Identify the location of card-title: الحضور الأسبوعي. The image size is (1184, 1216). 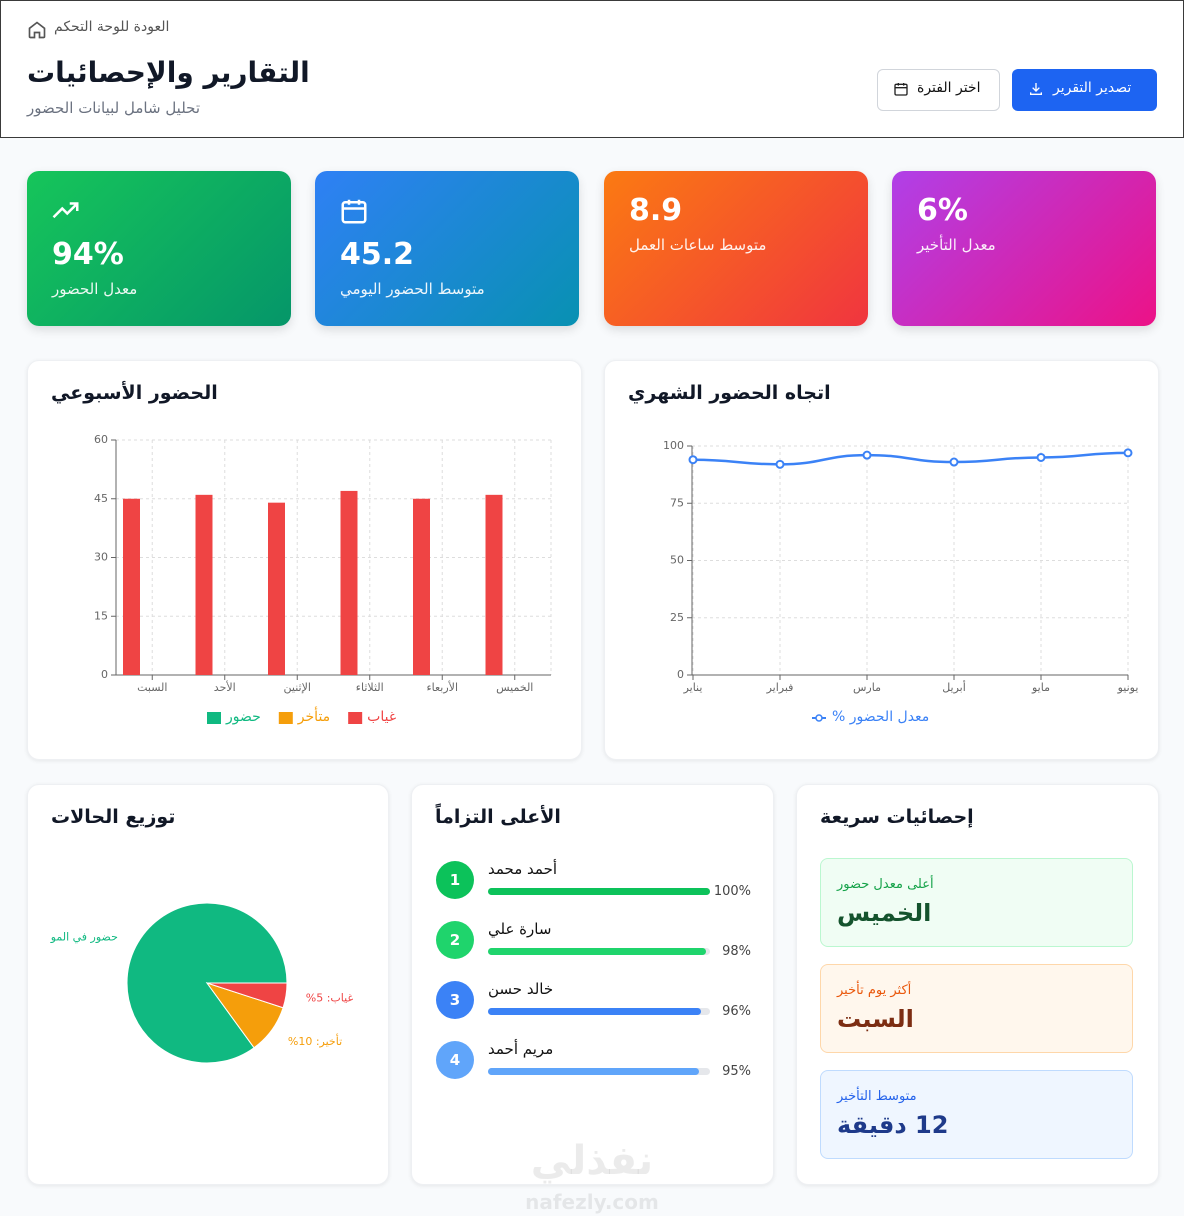
(134, 393).